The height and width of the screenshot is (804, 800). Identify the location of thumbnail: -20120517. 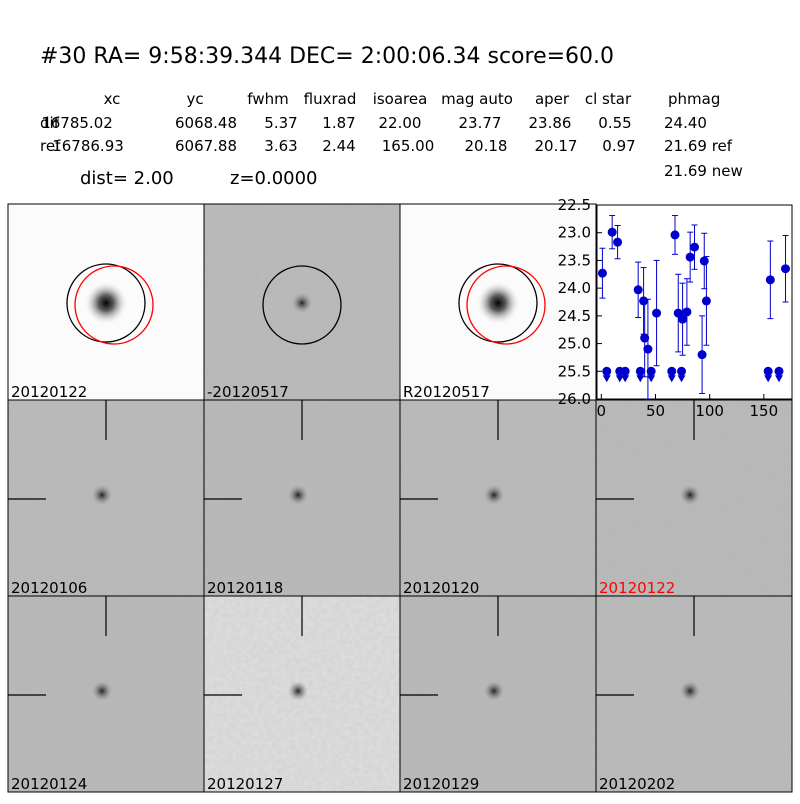
(302, 302).